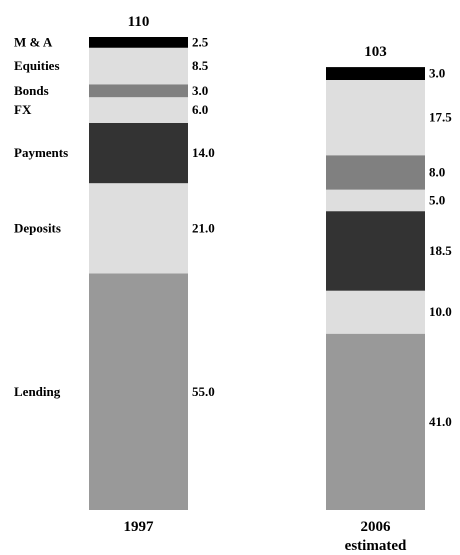 The width and height of the screenshot is (460, 555). I want to click on value-label-deposits-2006: 10.0, so click(440, 311).